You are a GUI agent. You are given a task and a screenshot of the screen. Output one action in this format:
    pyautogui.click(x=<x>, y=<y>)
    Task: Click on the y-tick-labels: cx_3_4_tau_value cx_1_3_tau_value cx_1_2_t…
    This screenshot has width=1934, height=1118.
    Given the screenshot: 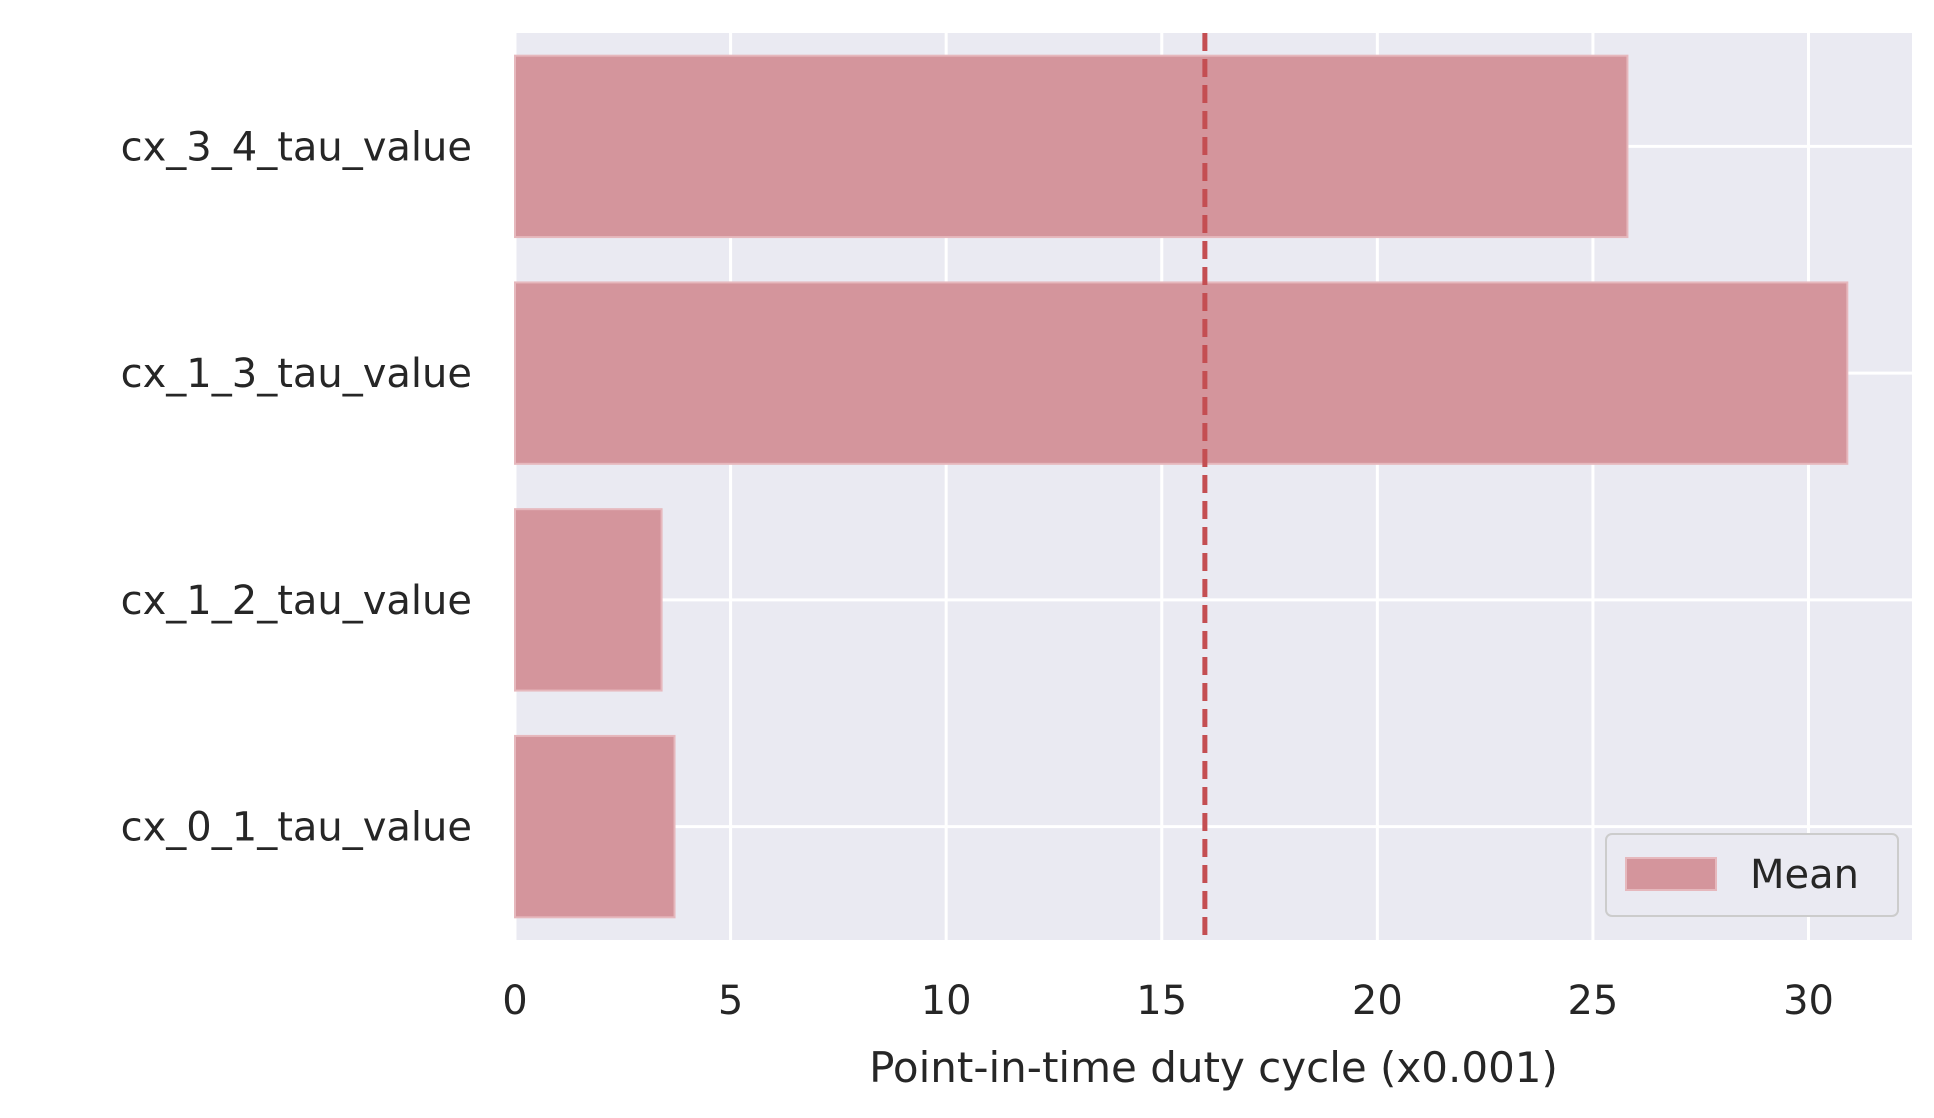 What is the action you would take?
    pyautogui.click(x=296, y=487)
    